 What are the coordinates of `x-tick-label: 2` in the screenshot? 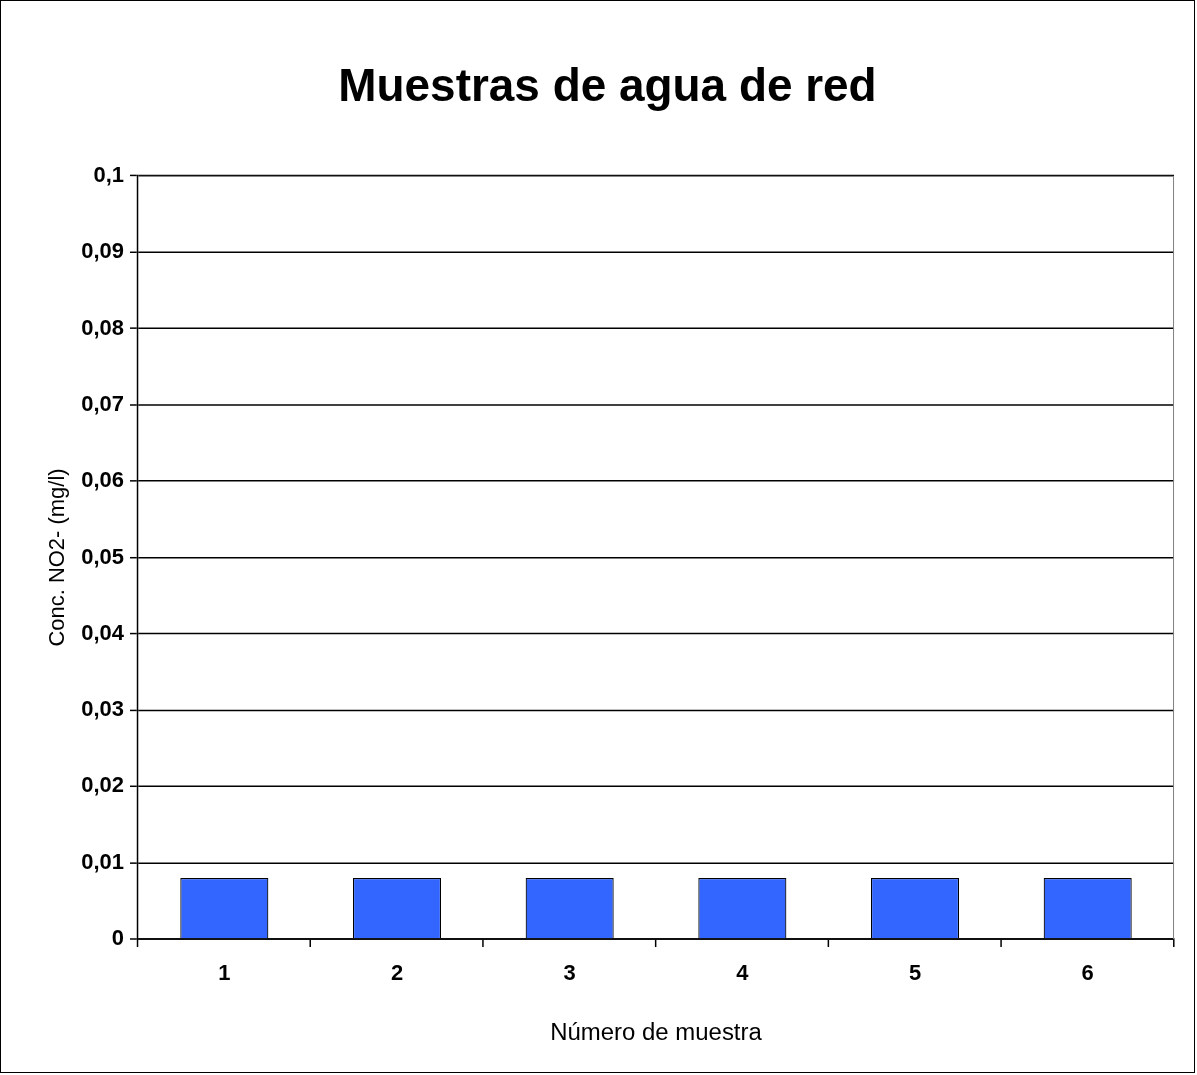 It's located at (397, 973).